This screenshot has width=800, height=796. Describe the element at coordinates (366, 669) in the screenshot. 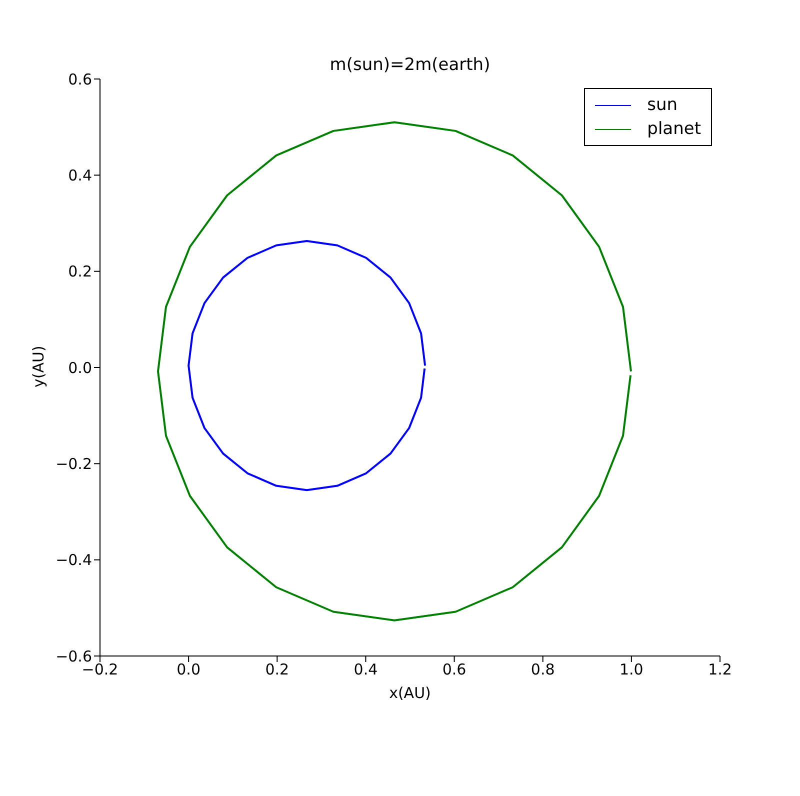

I see `x-tick-label: 0.4` at that location.